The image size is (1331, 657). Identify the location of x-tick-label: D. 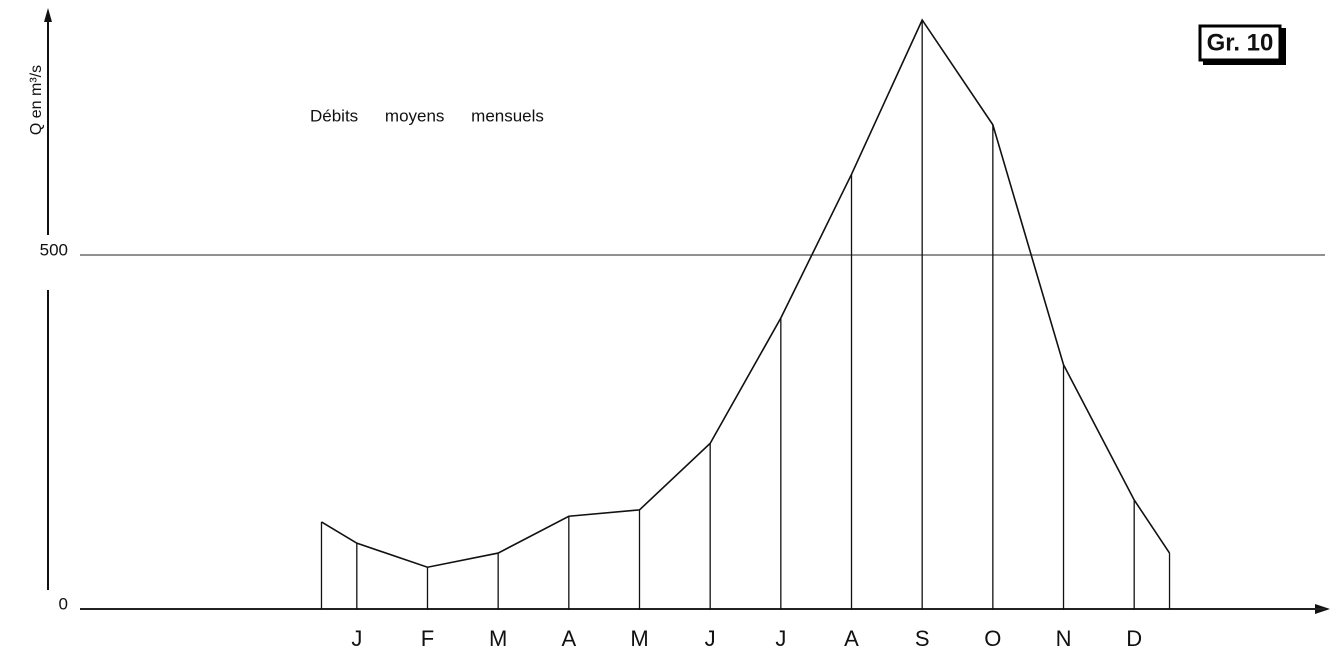
(1134, 638).